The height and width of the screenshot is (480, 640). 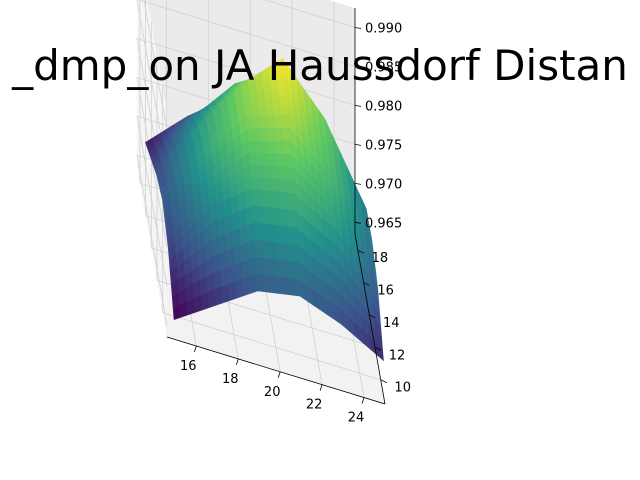 What do you see at coordinates (319, 65) in the screenshot?
I see `chart-title: _dmp_on JA Haussdorf Distan` at bounding box center [319, 65].